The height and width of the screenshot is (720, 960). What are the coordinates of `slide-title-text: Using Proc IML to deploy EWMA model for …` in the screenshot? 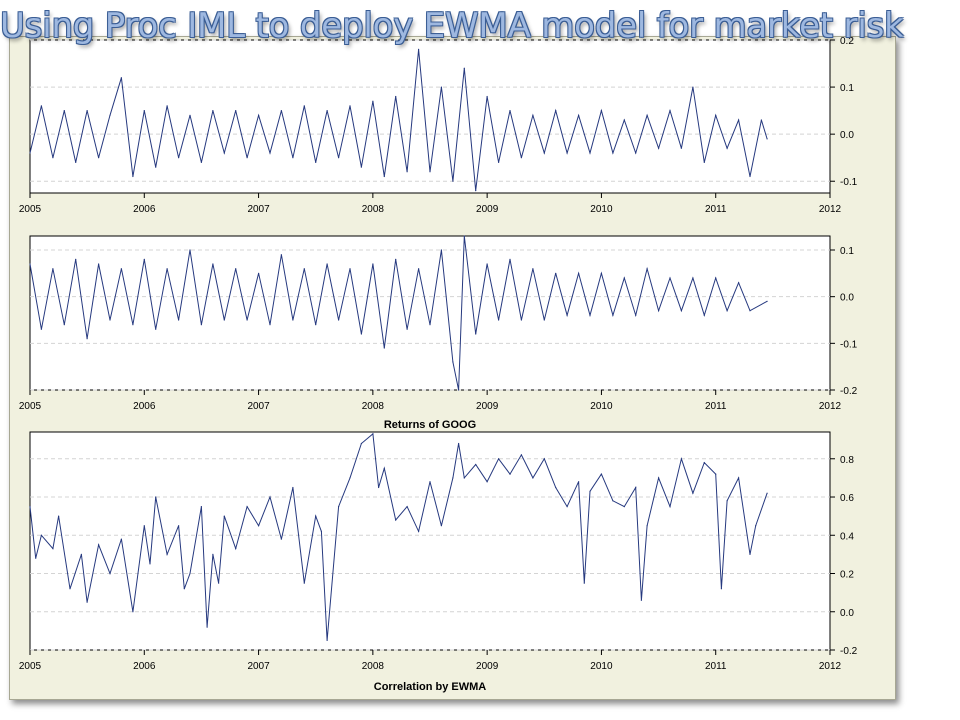 It's located at (452, 26).